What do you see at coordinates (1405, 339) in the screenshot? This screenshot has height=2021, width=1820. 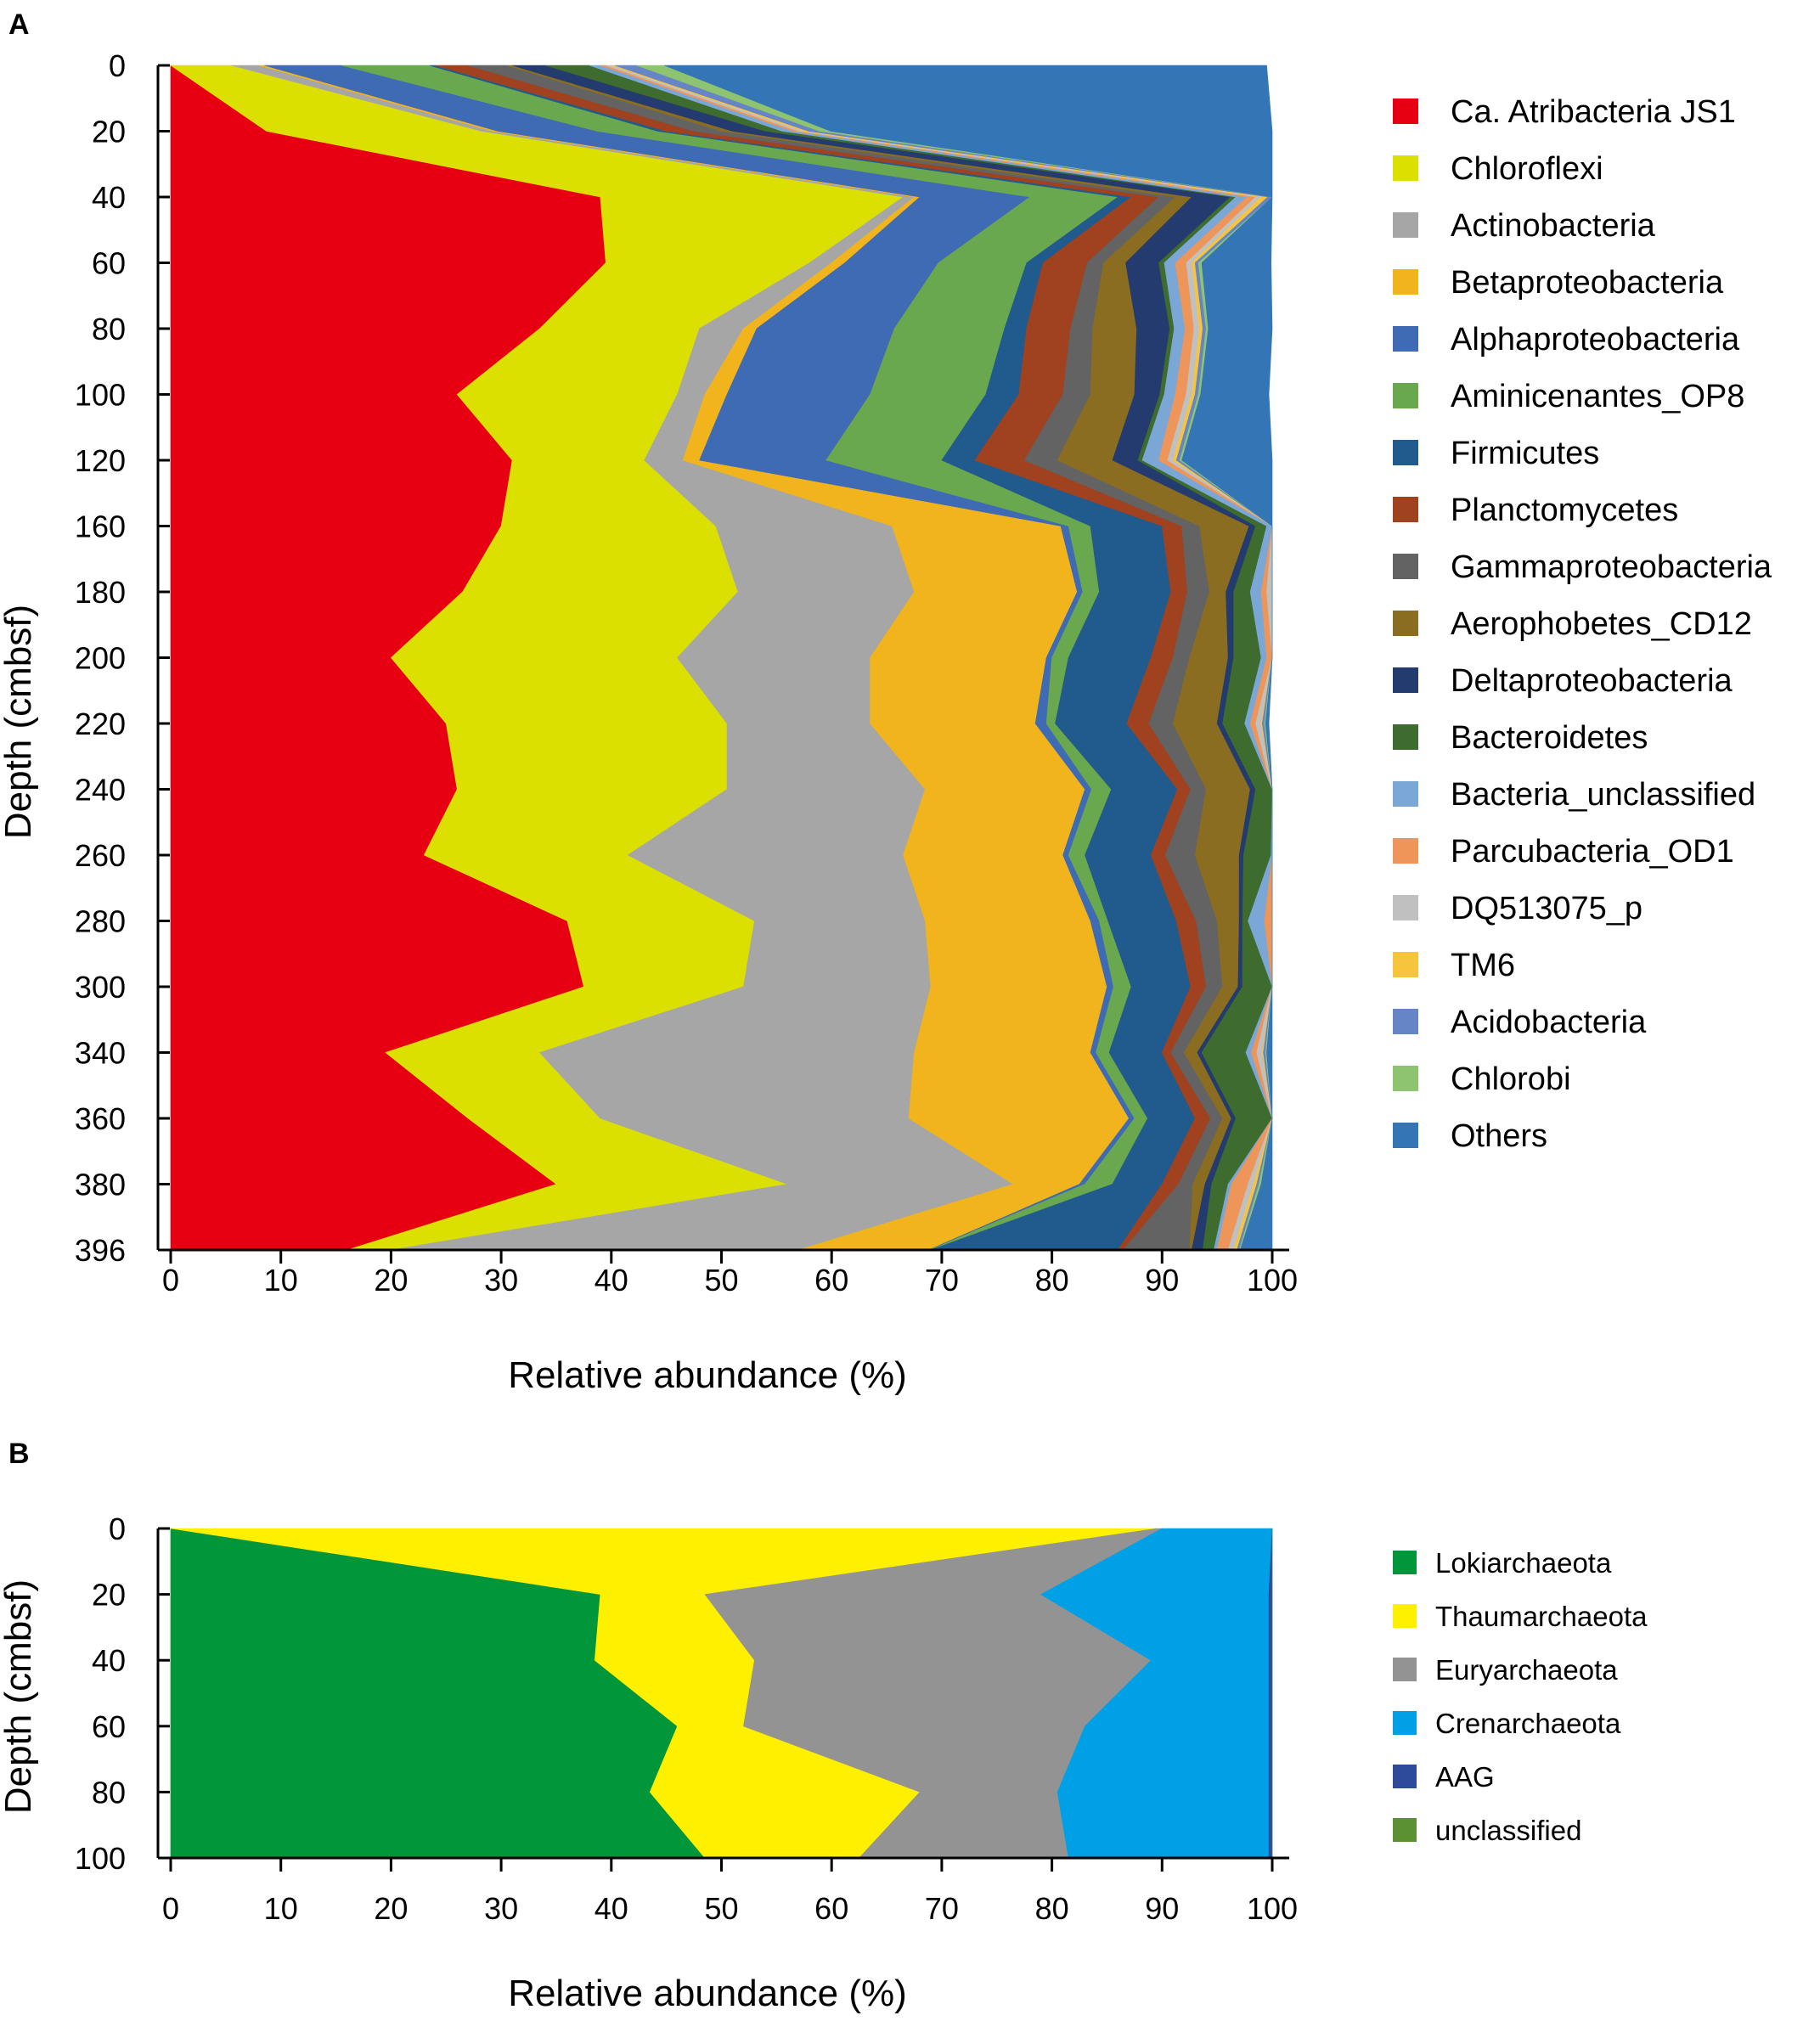 I see `legend-swatch-alphaproteobacteria` at bounding box center [1405, 339].